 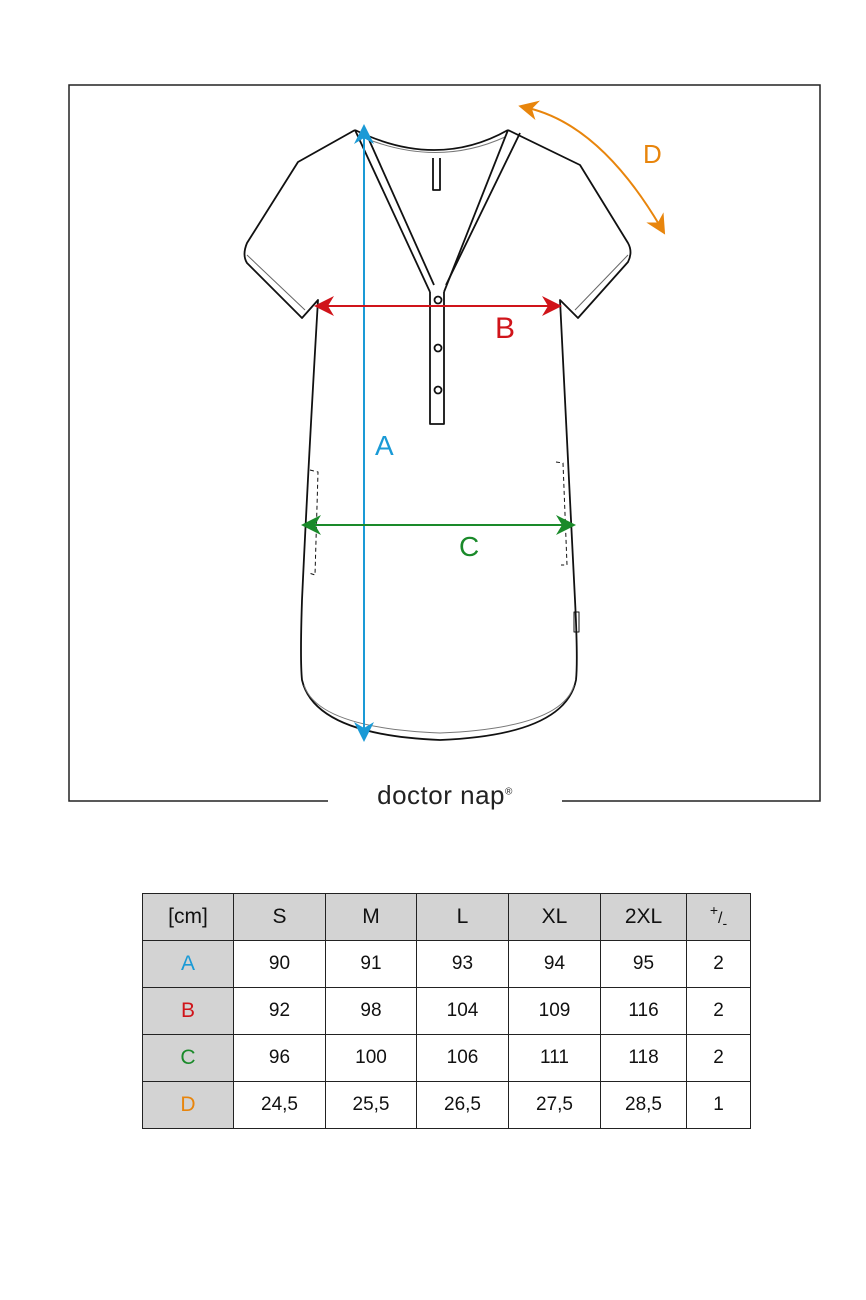 What do you see at coordinates (188, 917) in the screenshot?
I see `unit-header: [cm]` at bounding box center [188, 917].